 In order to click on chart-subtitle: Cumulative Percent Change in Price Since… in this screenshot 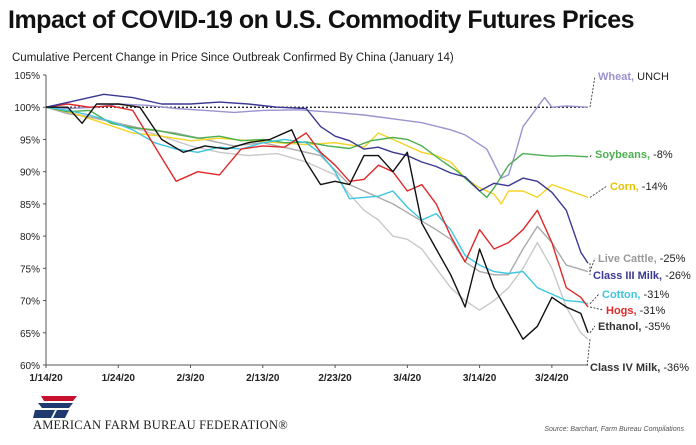, I will do `click(233, 58)`.